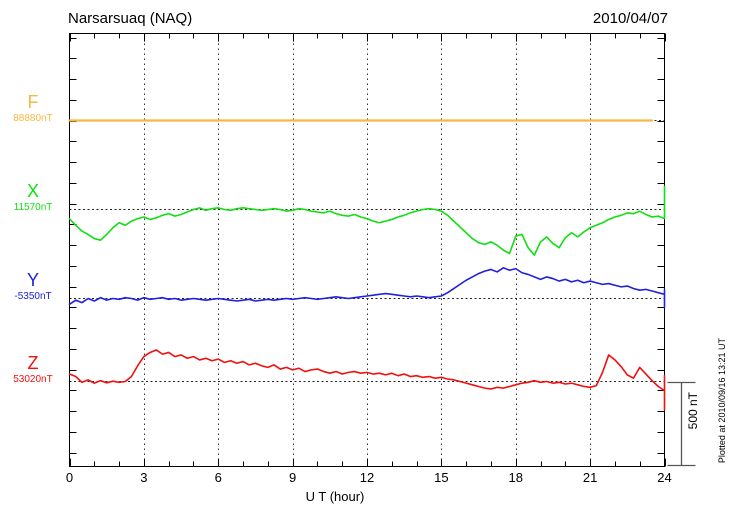  I want to click on x-tick-label: 18, so click(515, 477).